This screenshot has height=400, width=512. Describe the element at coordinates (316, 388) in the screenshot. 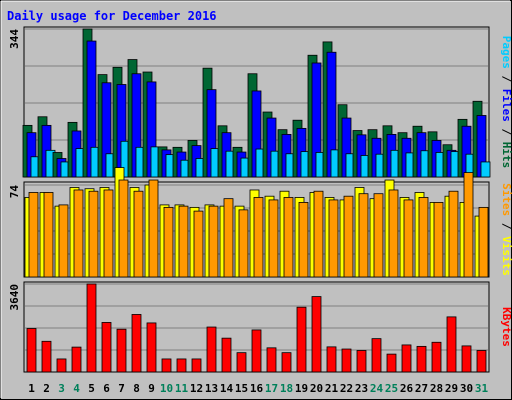

I see `x-tick-label-day-20: 20` at that location.